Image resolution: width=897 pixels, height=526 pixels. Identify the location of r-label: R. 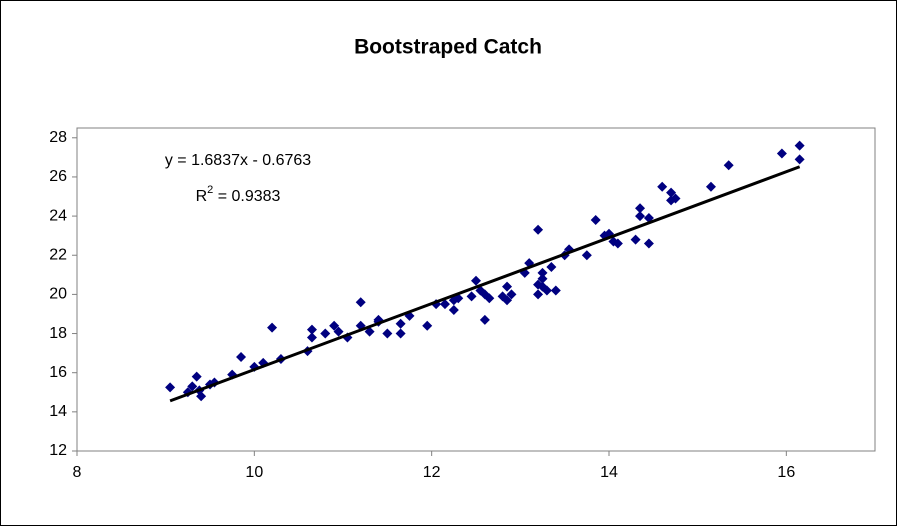
(202, 196).